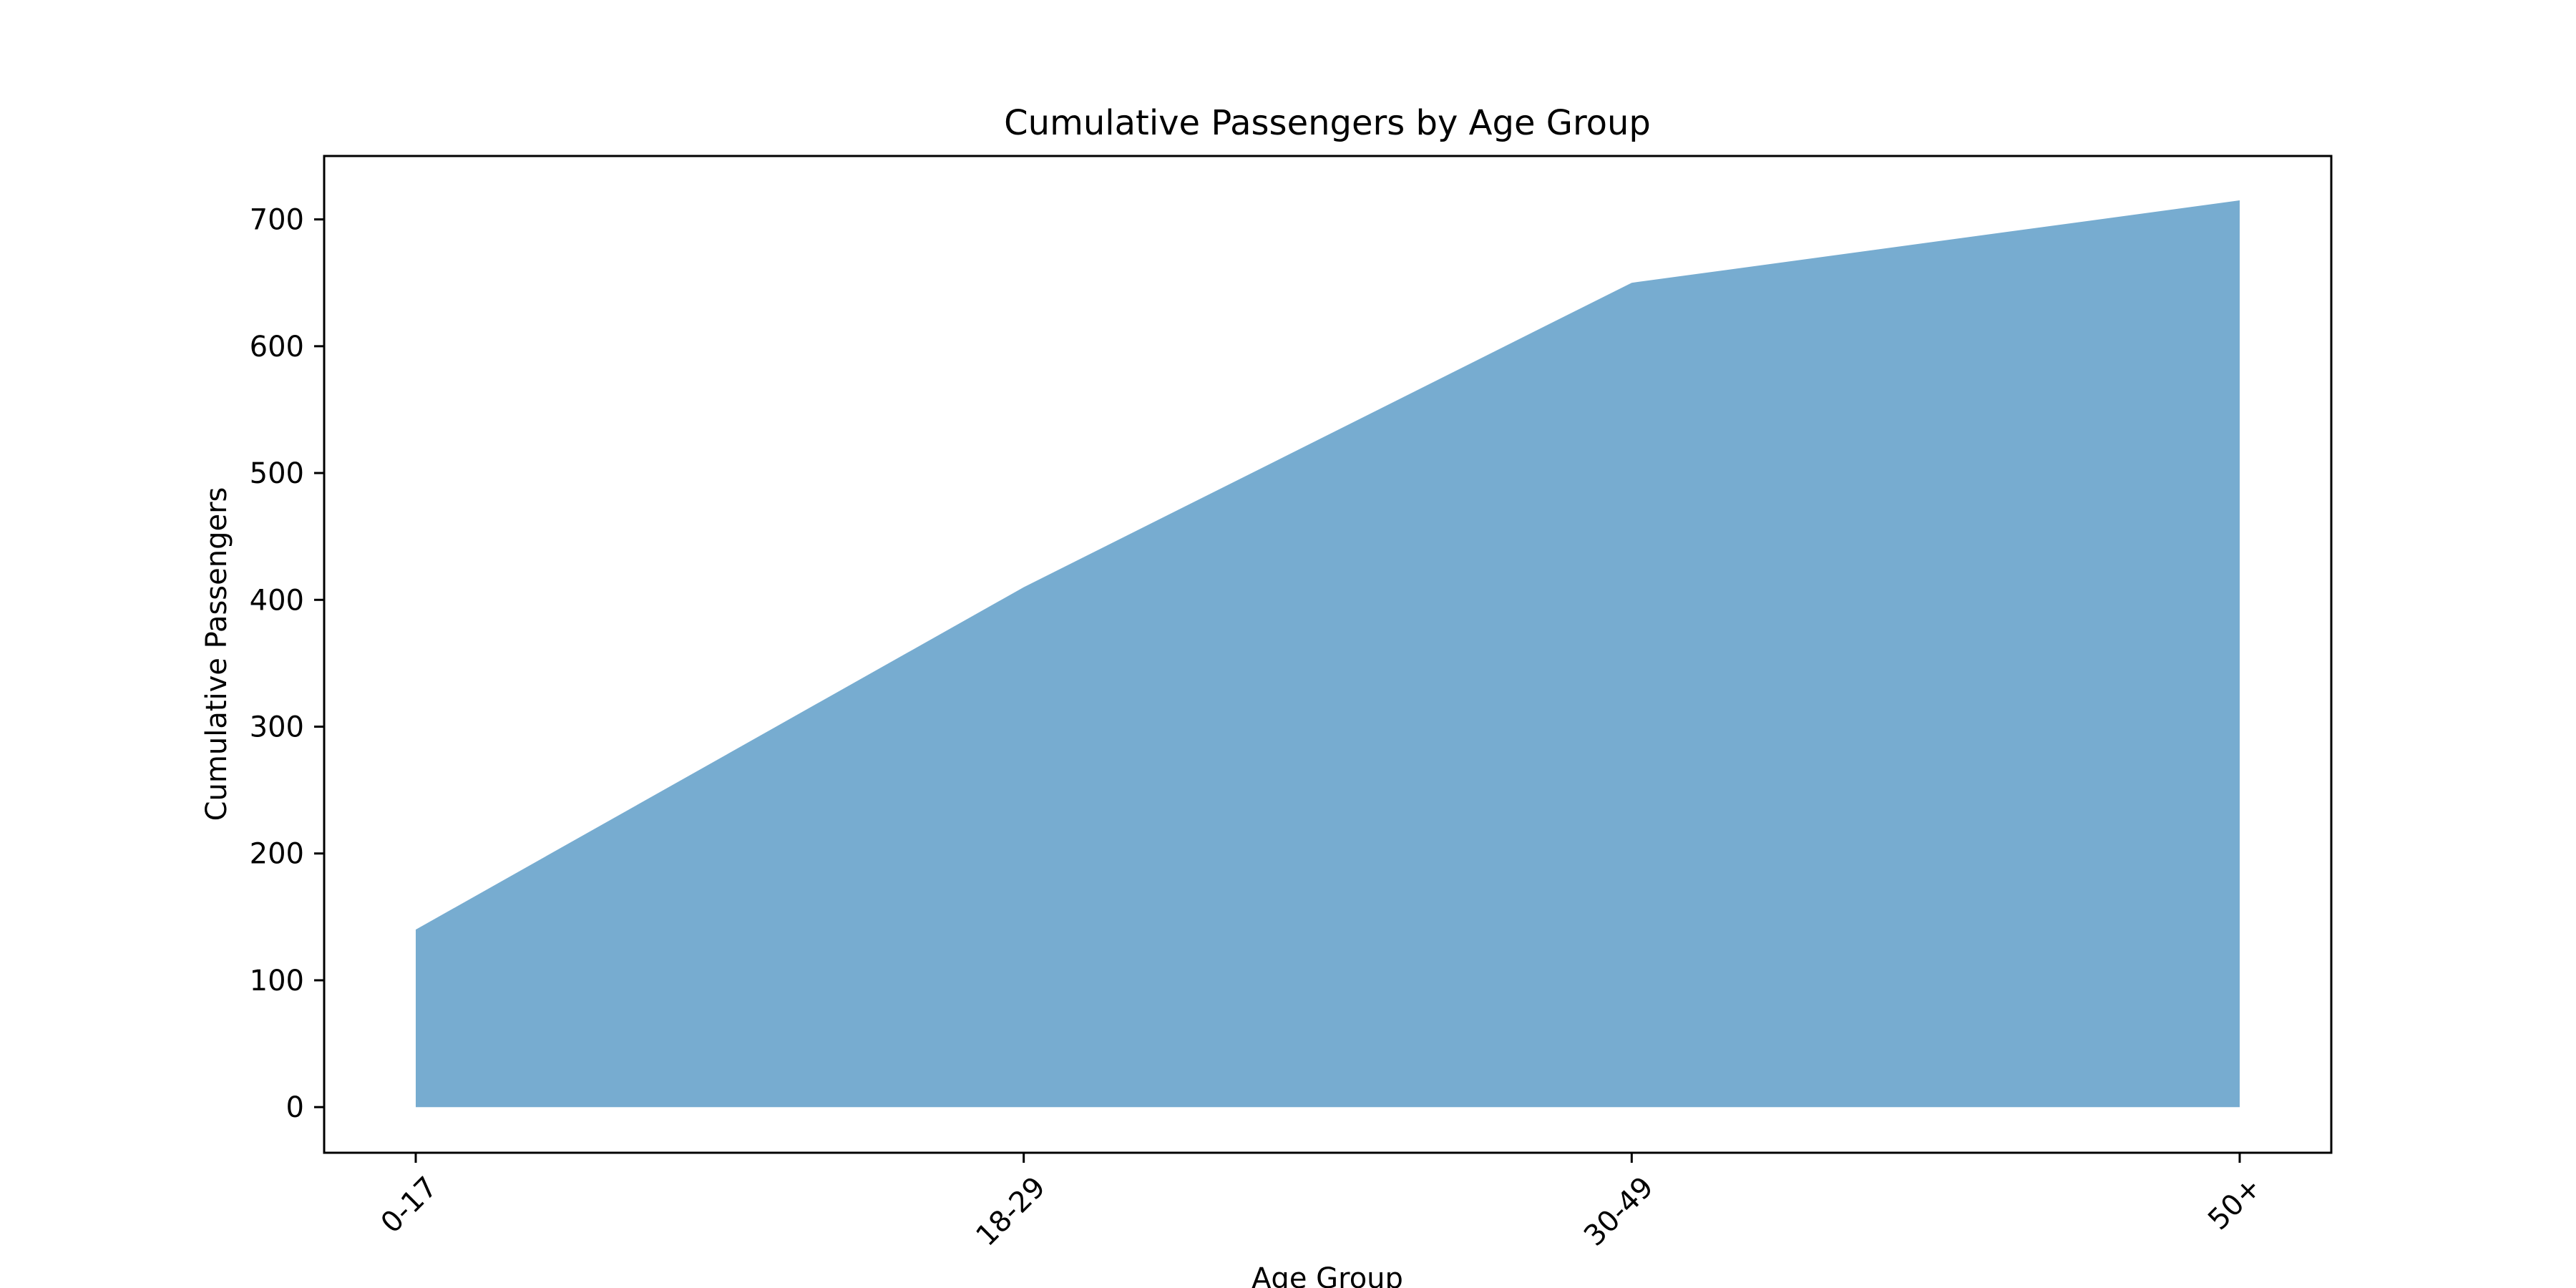  I want to click on y-tick-label: 100, so click(277, 981).